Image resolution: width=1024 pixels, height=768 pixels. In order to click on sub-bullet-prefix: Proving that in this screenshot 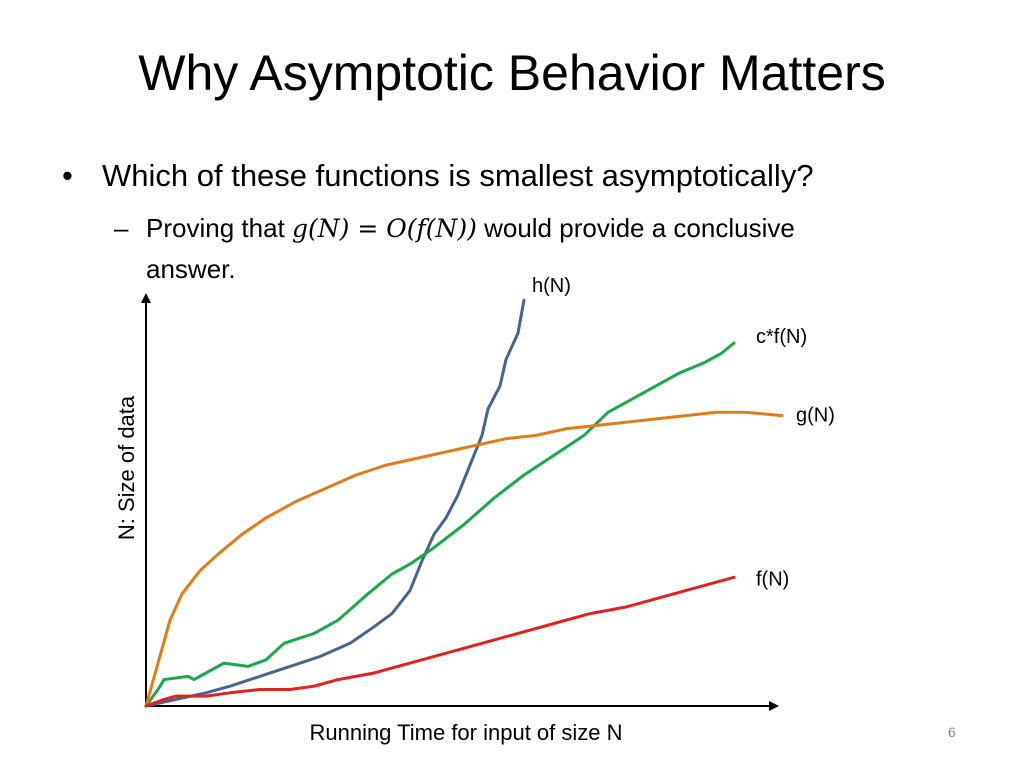, I will do `click(219, 228)`.